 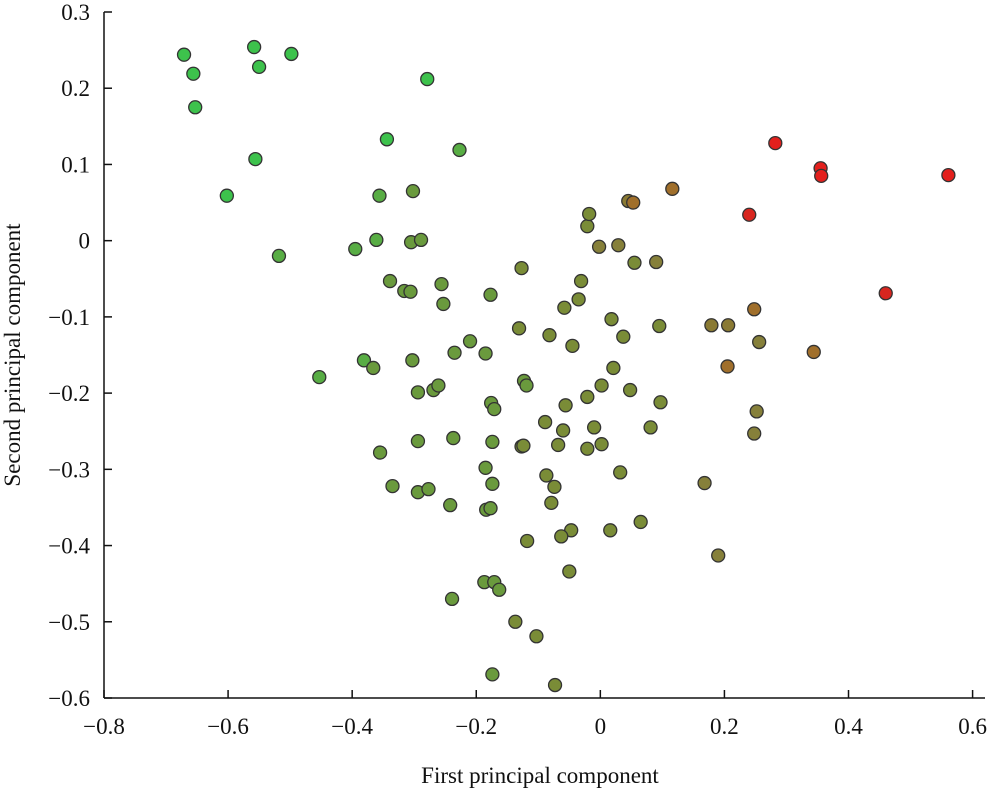 What do you see at coordinates (540, 775) in the screenshot?
I see `x-axis-title: First principal component` at bounding box center [540, 775].